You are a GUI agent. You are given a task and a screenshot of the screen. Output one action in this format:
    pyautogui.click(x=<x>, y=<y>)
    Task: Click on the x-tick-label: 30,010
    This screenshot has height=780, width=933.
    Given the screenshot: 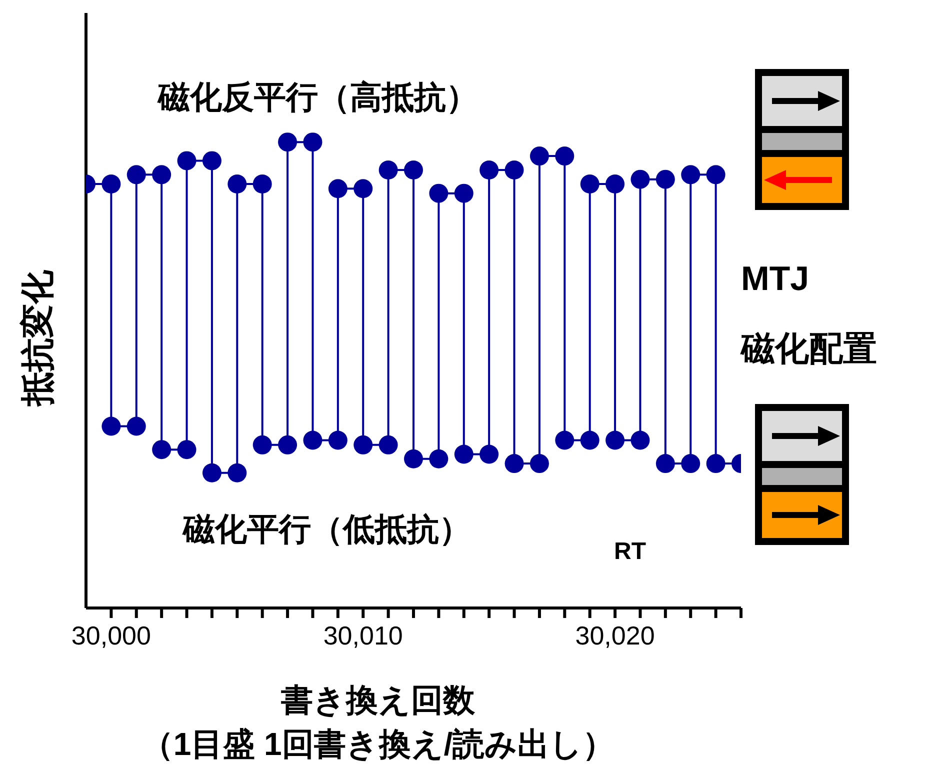 What is the action you would take?
    pyautogui.click(x=363, y=635)
    